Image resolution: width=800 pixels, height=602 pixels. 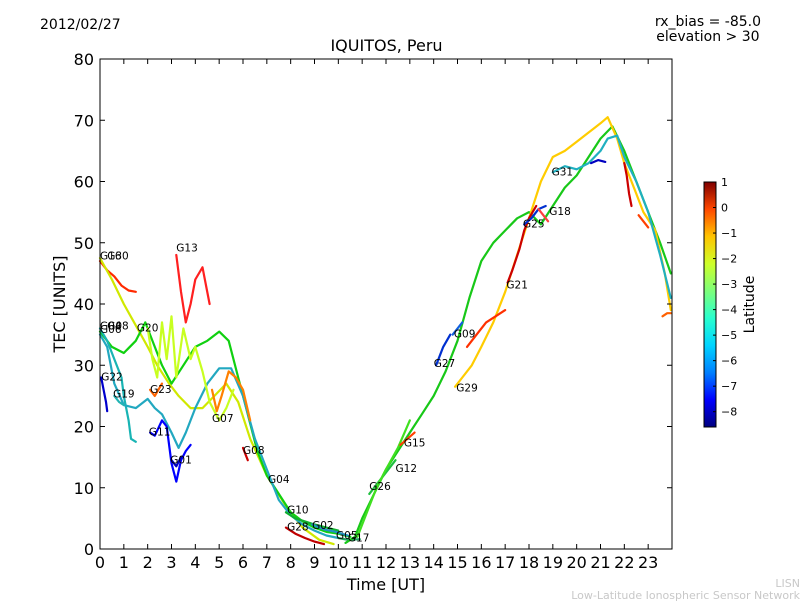 What do you see at coordinates (362, 562) in the screenshot?
I see `x-tick-label: 11` at bounding box center [362, 562].